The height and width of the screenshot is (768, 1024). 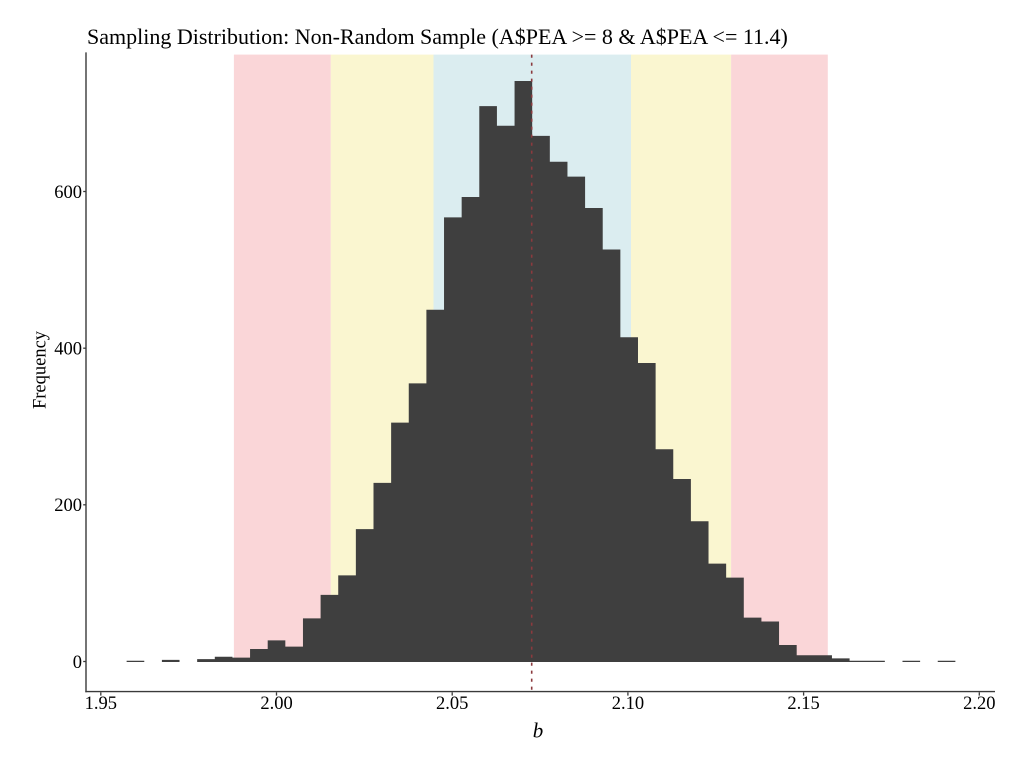 I want to click on svg-text: 2.05, so click(x=452, y=704).